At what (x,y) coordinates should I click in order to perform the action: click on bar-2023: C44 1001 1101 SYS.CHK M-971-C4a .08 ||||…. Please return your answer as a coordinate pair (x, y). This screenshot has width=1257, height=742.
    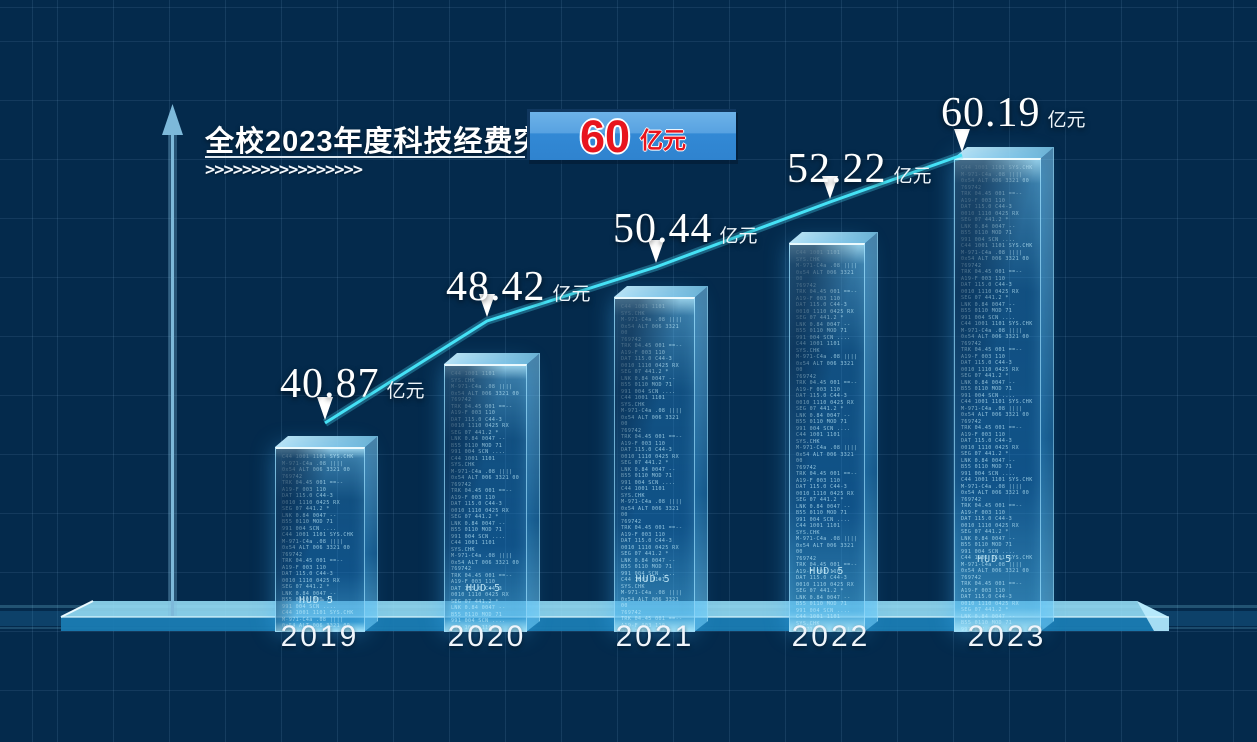
    Looking at the image, I should click on (1004, 389).